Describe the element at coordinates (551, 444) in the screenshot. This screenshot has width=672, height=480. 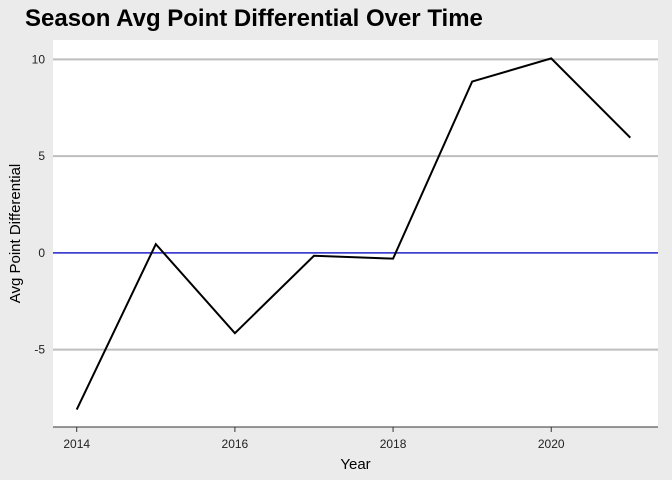
I see `x-tick-label: 2020` at that location.